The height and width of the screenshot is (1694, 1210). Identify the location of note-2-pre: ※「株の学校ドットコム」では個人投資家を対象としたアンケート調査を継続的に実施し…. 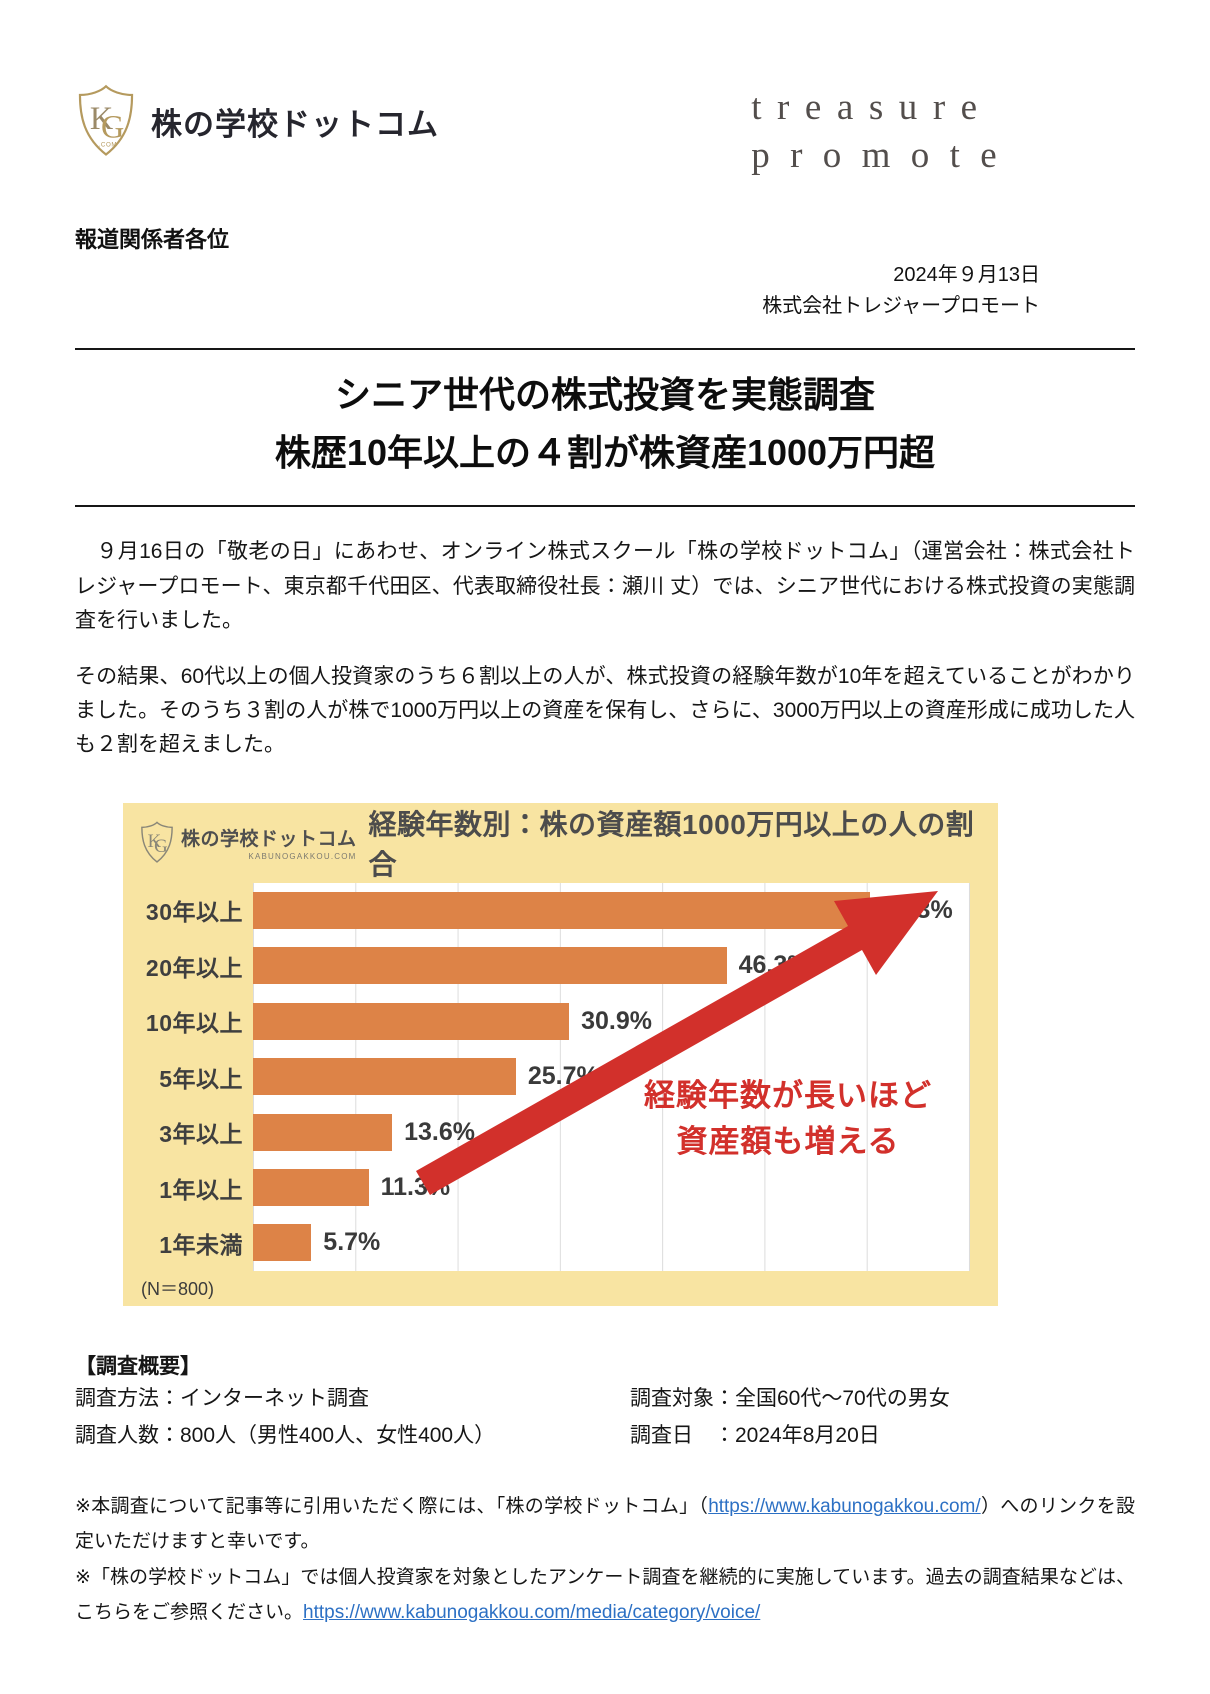
(605, 1594).